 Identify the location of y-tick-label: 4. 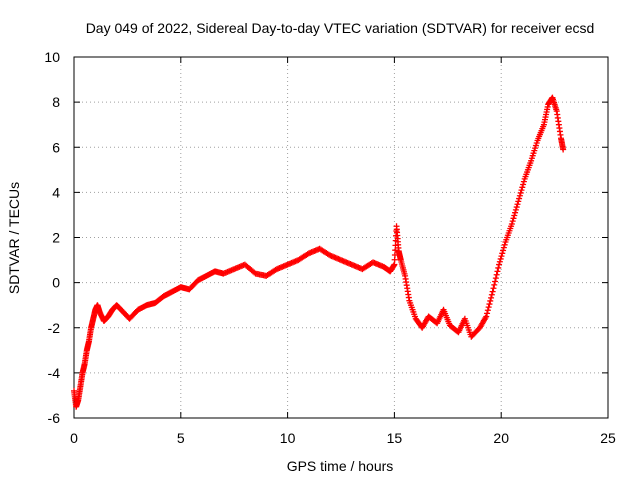
(56, 192).